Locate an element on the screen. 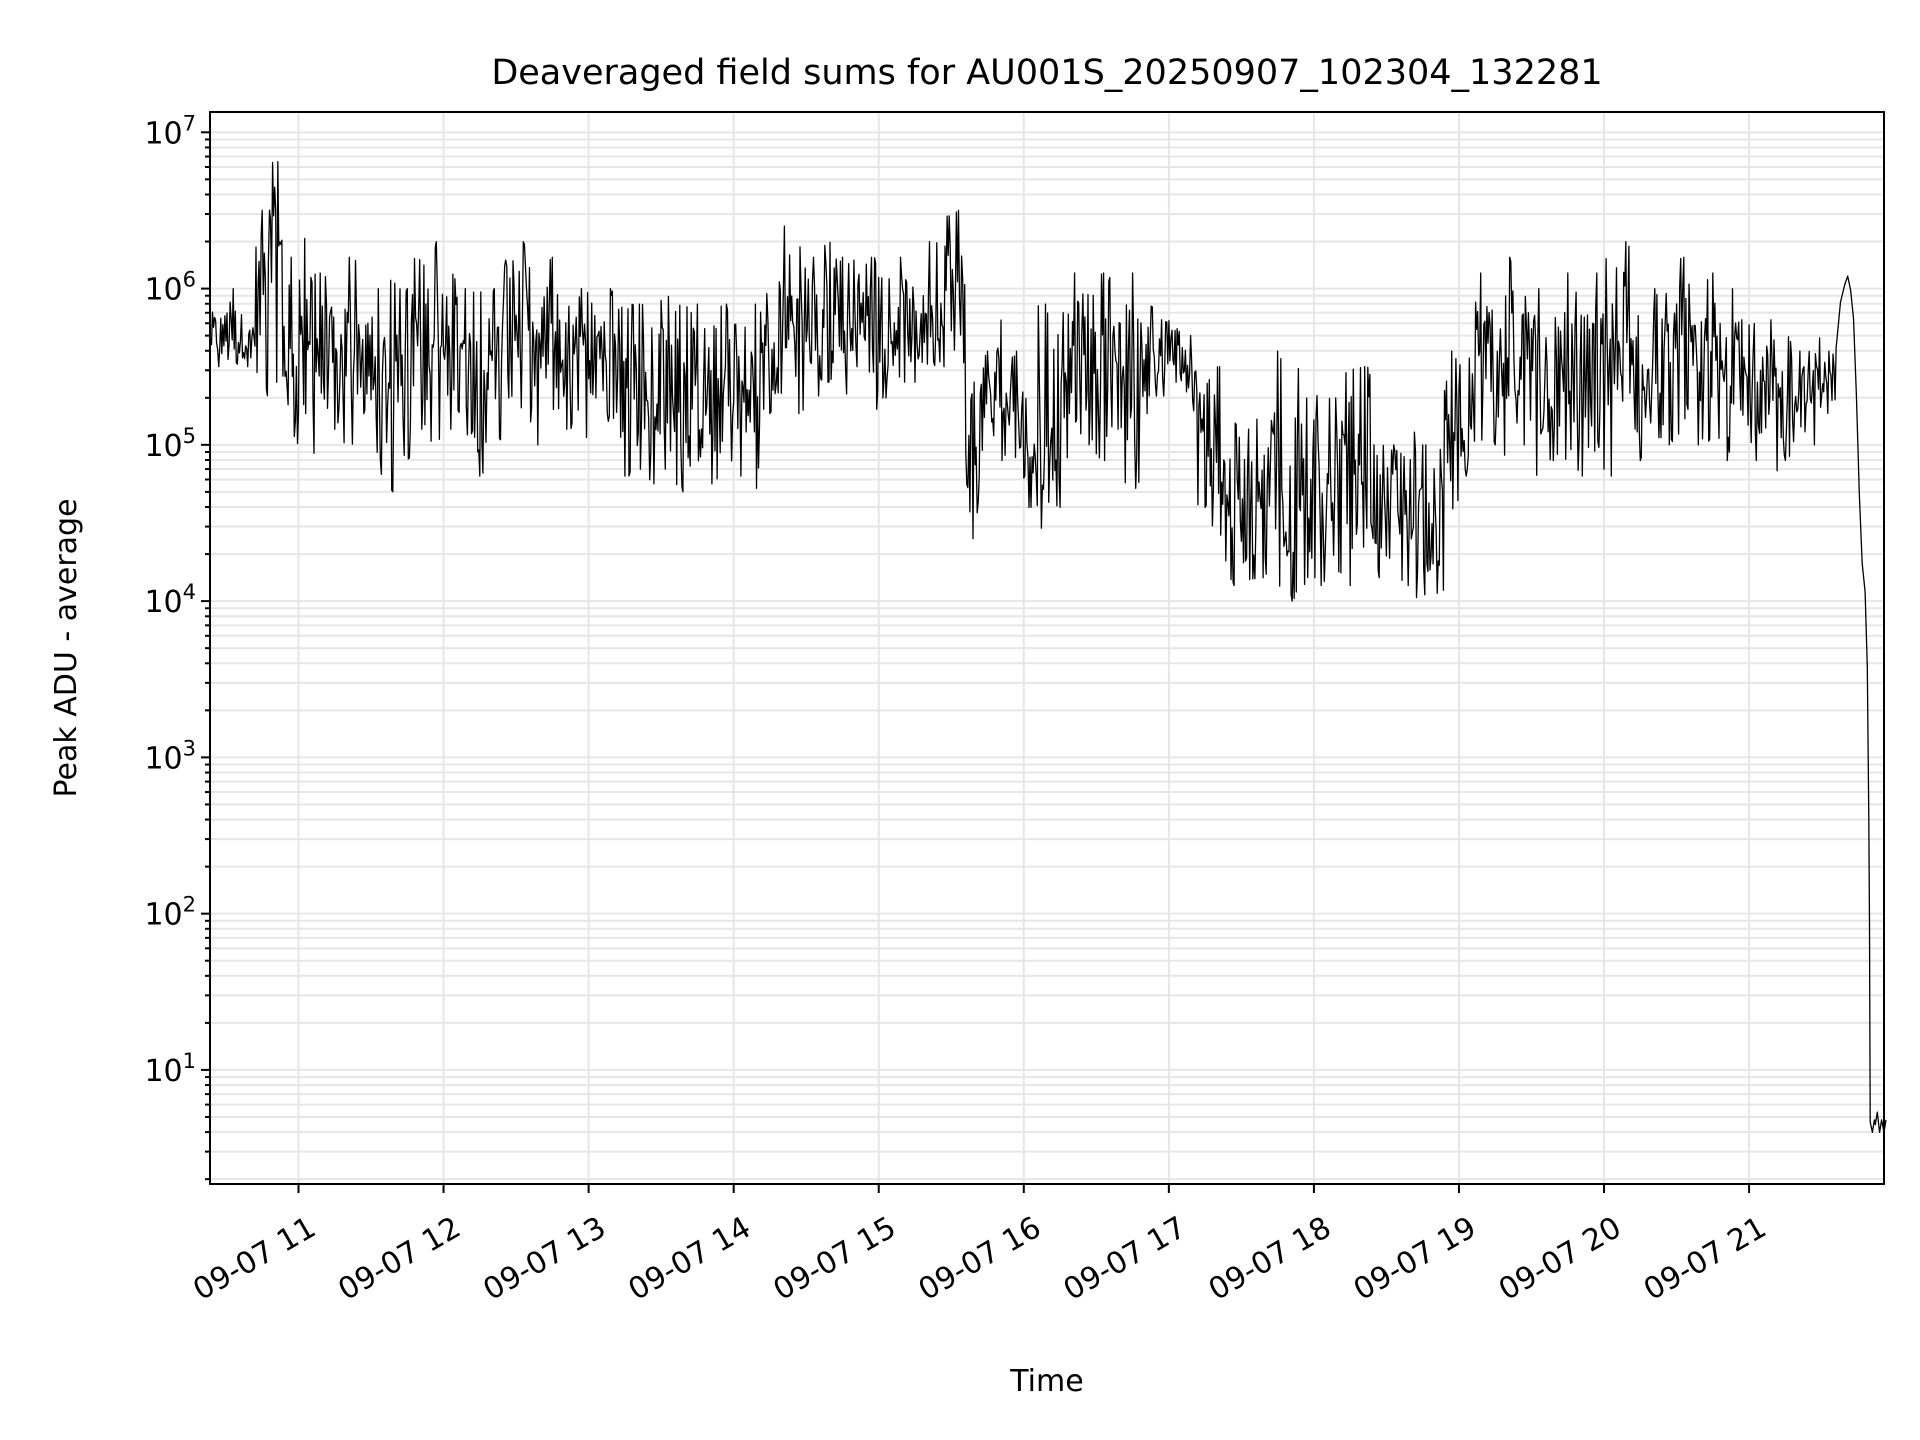 This screenshot has height=1440, width=1920. y-tick-exponent: 2 is located at coordinates (189, 905).